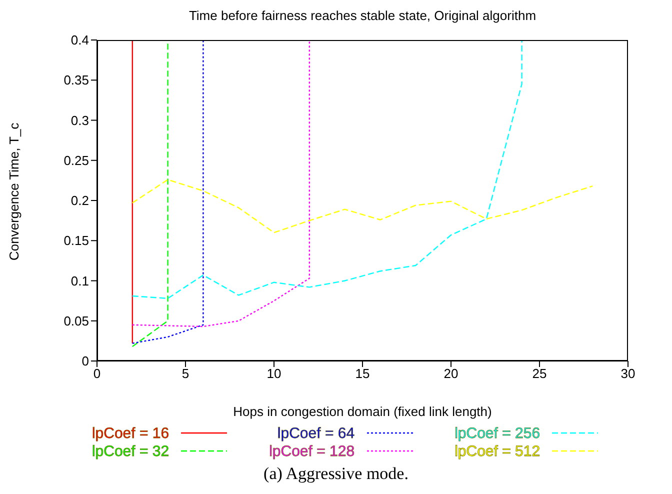  Describe the element at coordinates (76, 160) in the screenshot. I see `y-tick-label: 0.25` at that location.